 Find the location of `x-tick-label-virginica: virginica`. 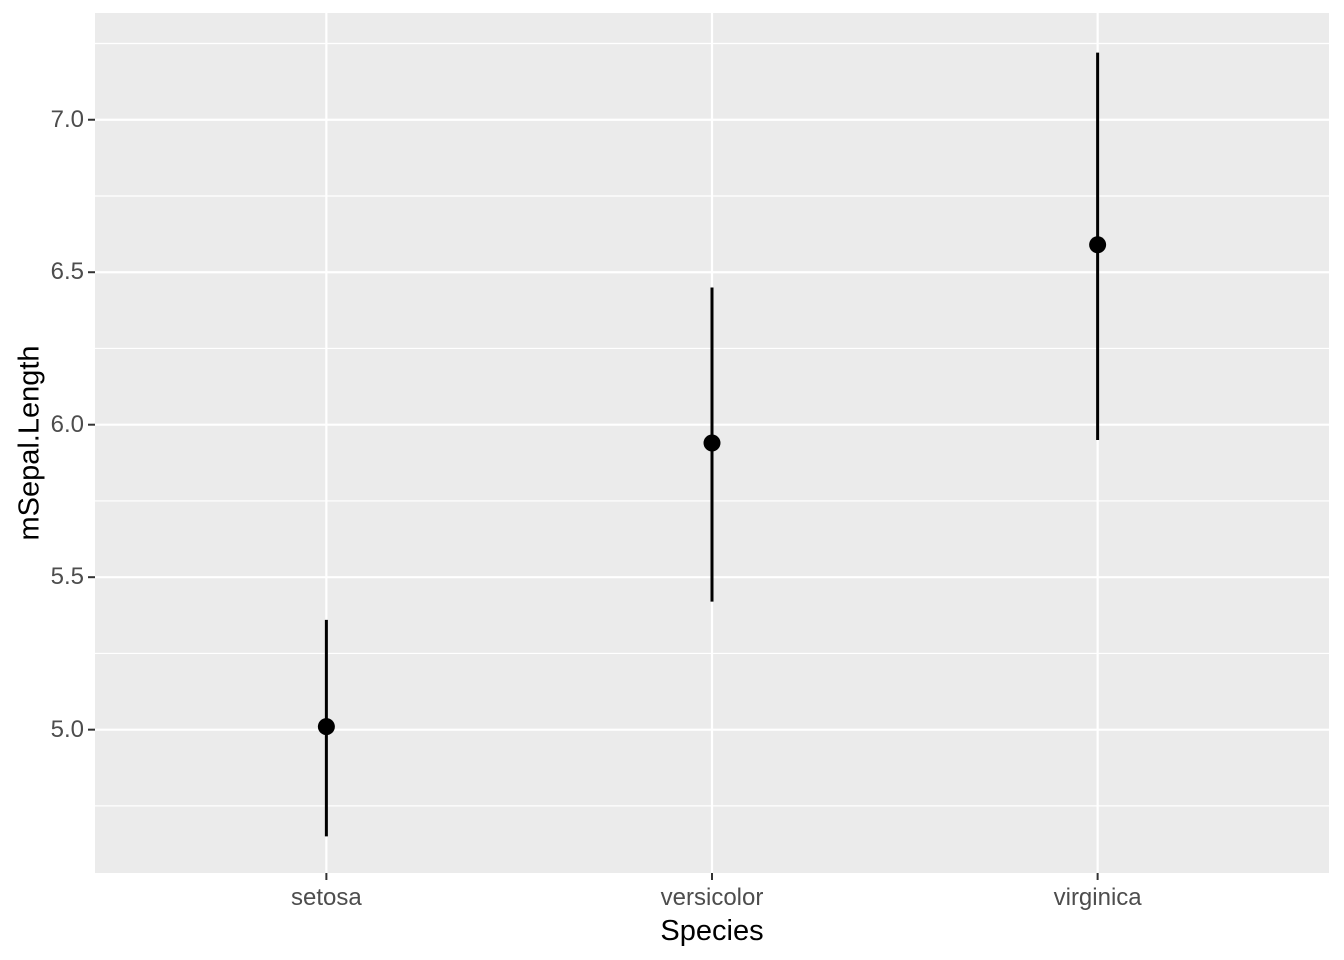

x-tick-label-virginica: virginica is located at coordinates (1097, 897).